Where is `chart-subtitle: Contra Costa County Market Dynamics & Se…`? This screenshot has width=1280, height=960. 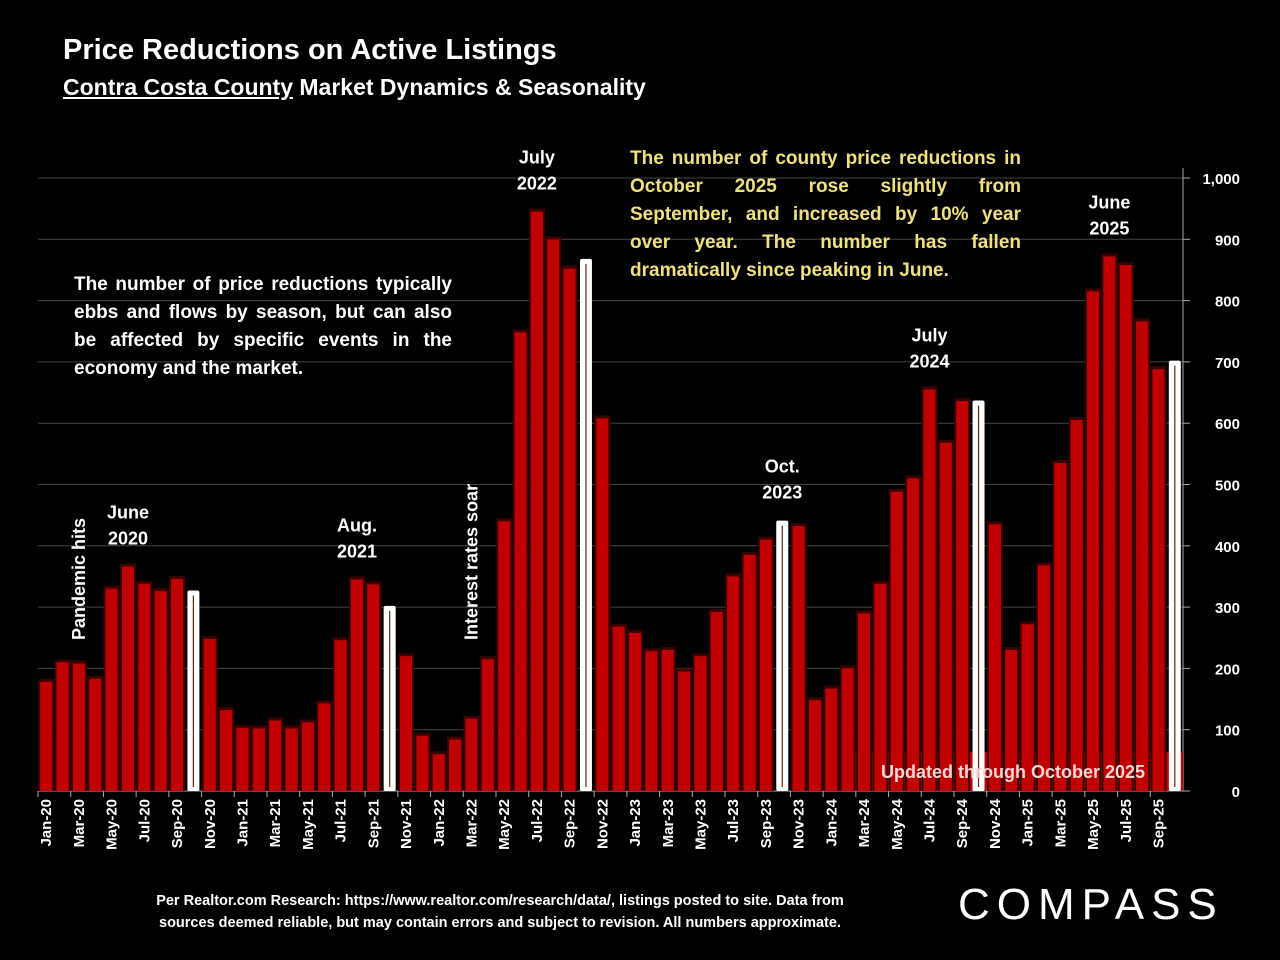
chart-subtitle: Contra Costa County Market Dynamics & Se… is located at coordinates (354, 87).